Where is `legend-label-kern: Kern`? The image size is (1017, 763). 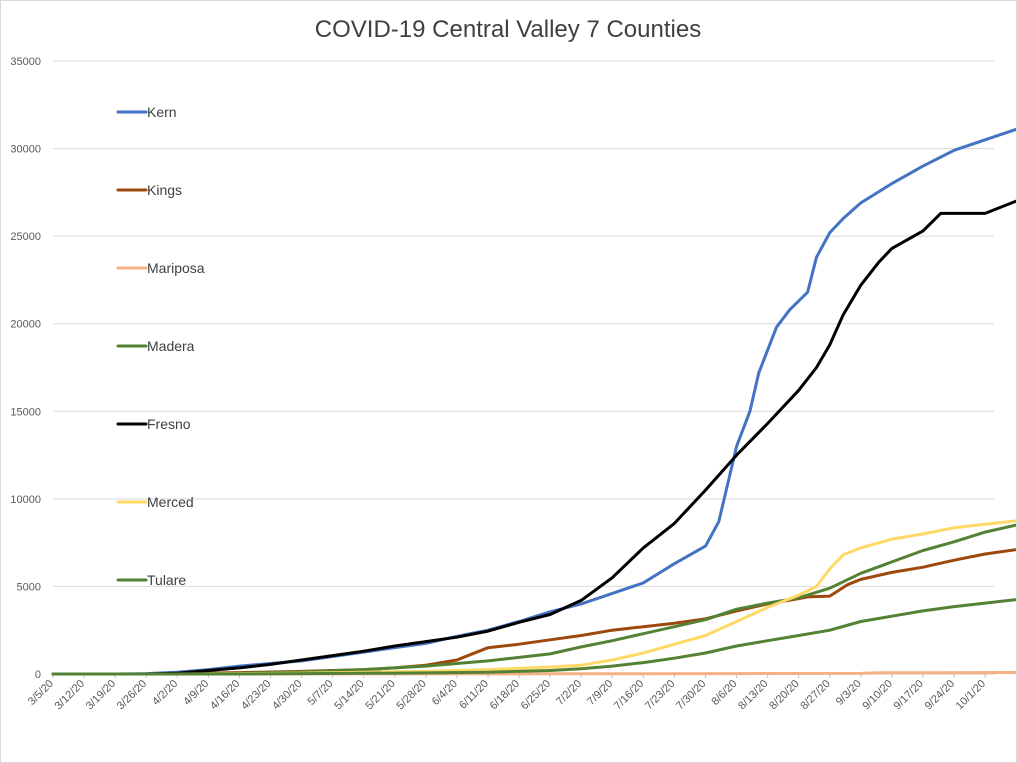
legend-label-kern: Kern is located at coordinates (162, 112).